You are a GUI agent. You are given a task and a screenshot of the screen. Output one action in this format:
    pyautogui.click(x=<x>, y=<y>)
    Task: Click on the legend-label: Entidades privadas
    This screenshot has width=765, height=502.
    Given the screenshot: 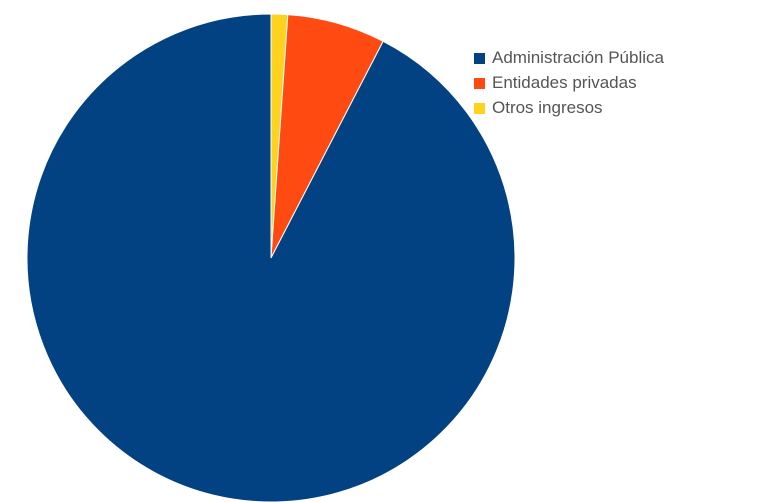 What is the action you would take?
    pyautogui.click(x=564, y=82)
    